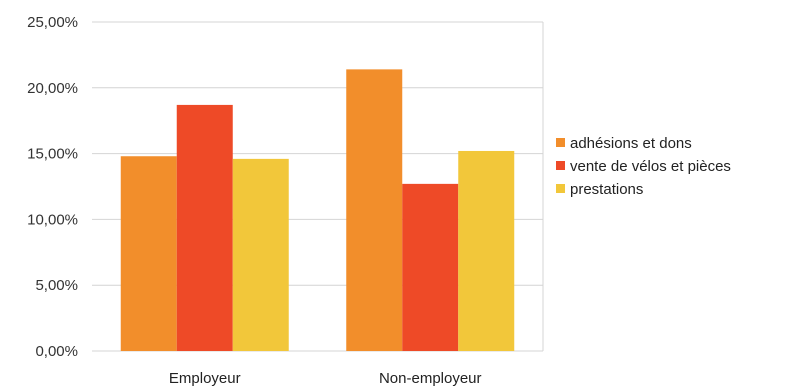  Describe the element at coordinates (52, 154) in the screenshot. I see `y-tick-label: 15,00%` at that location.